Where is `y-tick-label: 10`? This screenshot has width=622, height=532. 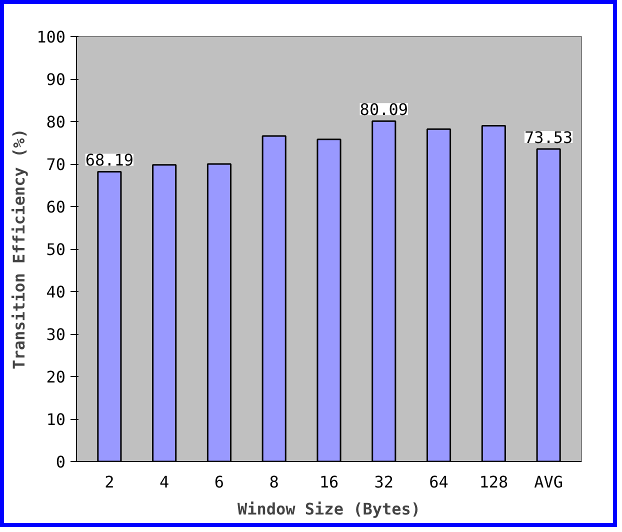 y-tick-label: 10 is located at coordinates (56, 419).